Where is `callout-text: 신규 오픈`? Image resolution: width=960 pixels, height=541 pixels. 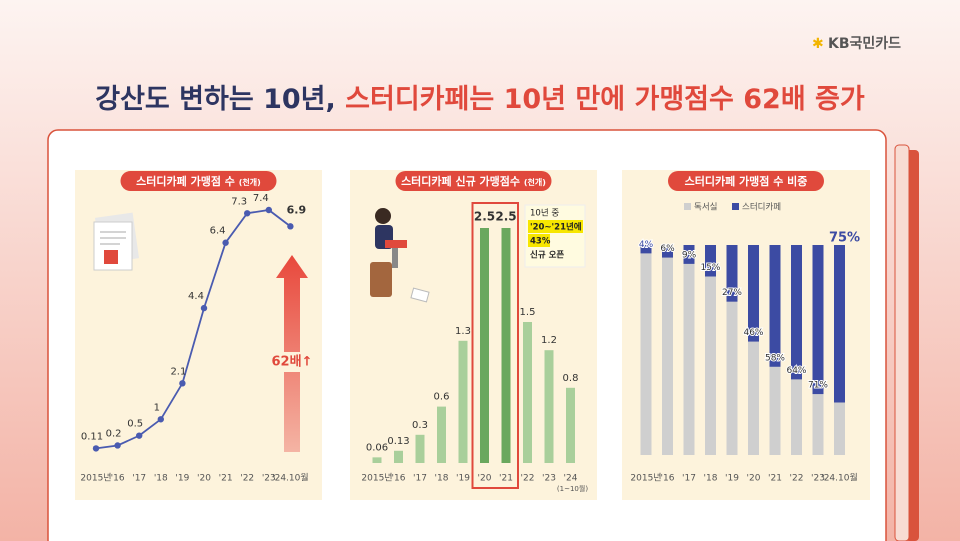 callout-text: 신규 오픈 is located at coordinates (547, 255).